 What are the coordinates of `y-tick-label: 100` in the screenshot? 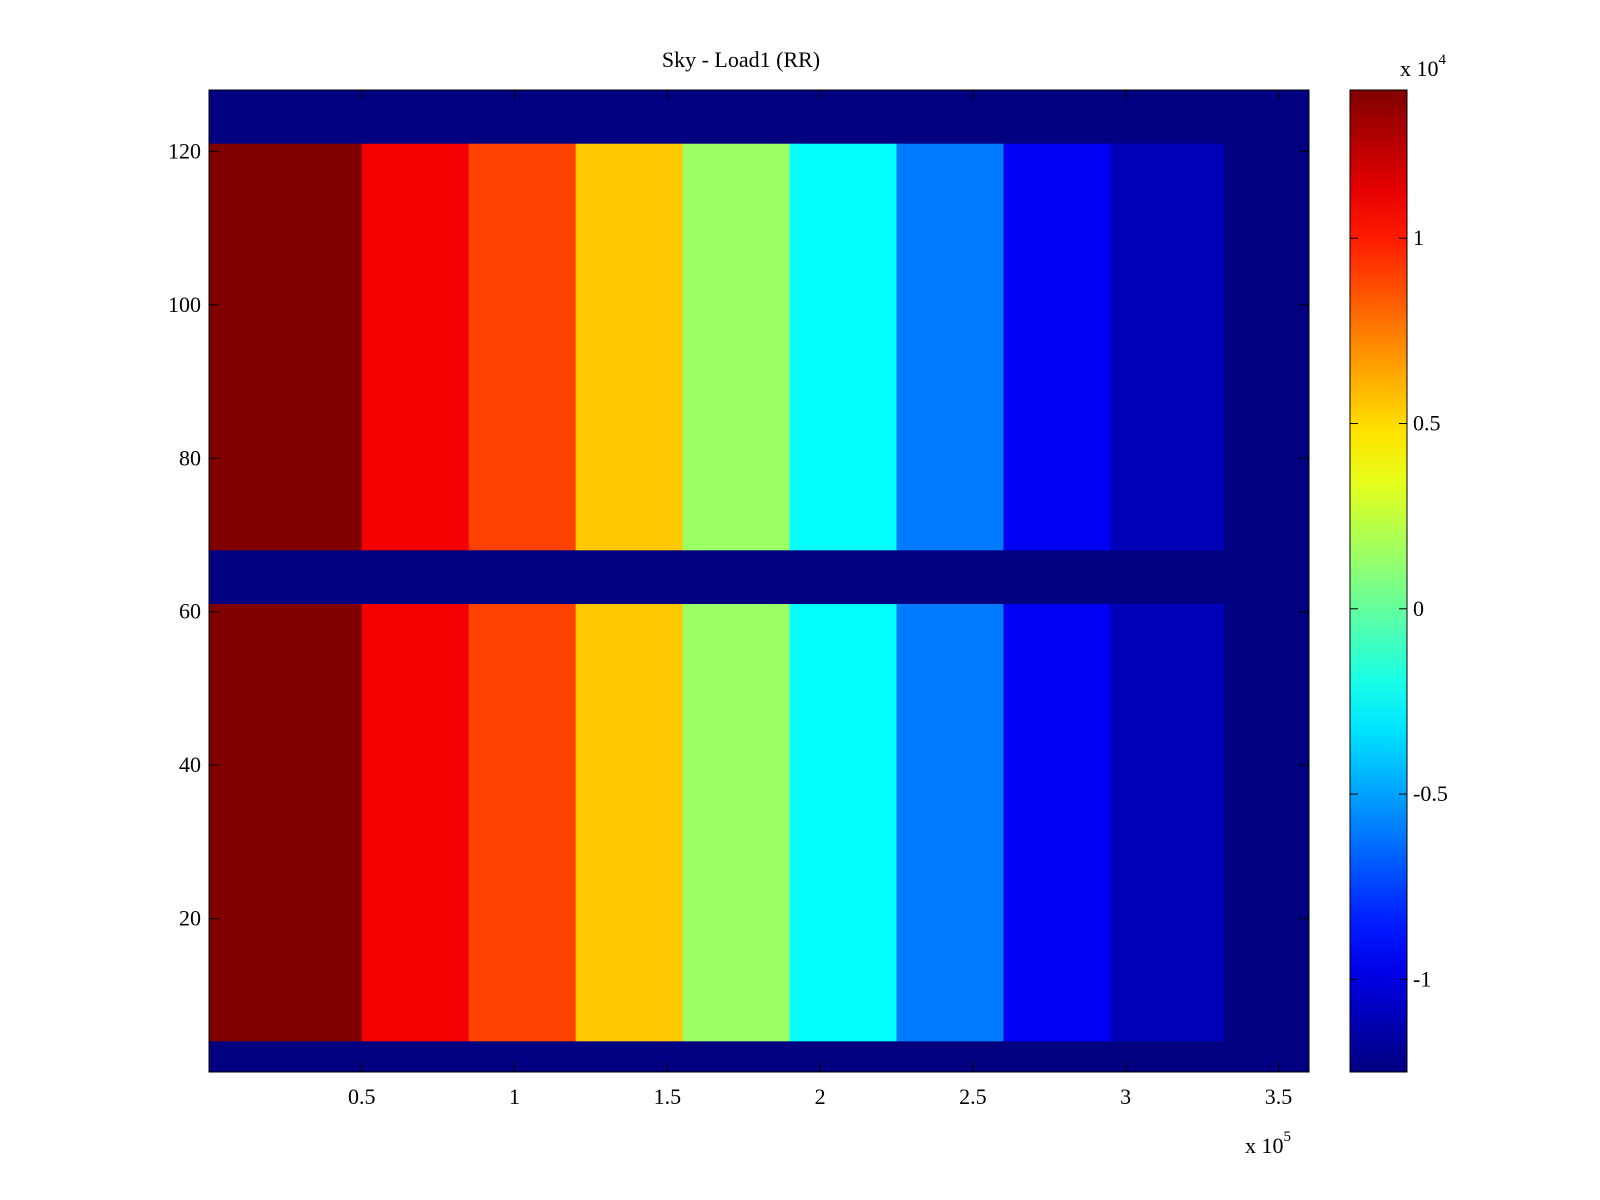 It's located at (184, 304).